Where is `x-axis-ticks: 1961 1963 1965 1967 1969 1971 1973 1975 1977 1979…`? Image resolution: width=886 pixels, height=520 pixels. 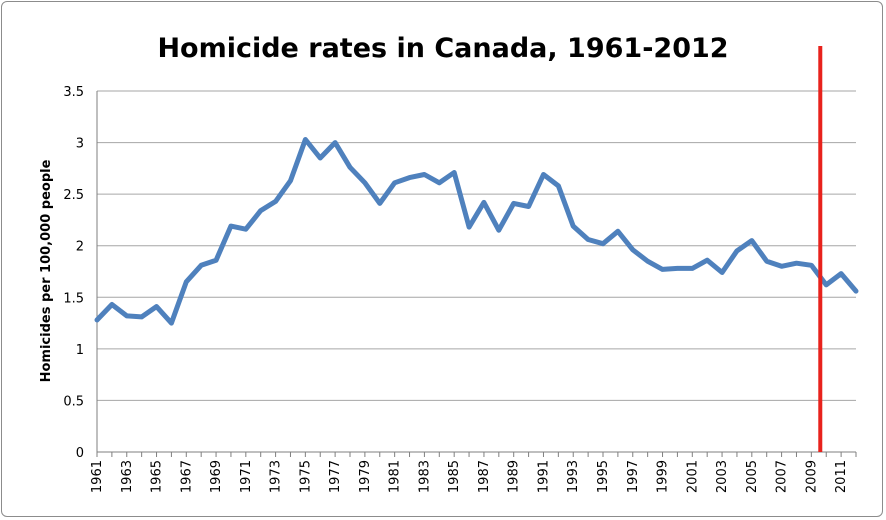 x-axis-ticks: 1961 1963 1965 1967 1969 1971 1973 1975 1977 1979… is located at coordinates (469, 476).